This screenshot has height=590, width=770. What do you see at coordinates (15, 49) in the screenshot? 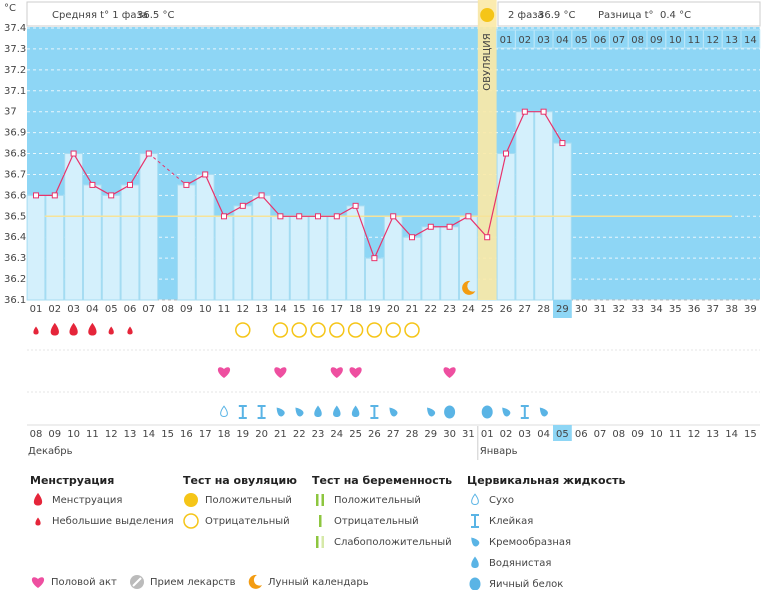
I see `y-tick-label: 37.3` at bounding box center [15, 49].